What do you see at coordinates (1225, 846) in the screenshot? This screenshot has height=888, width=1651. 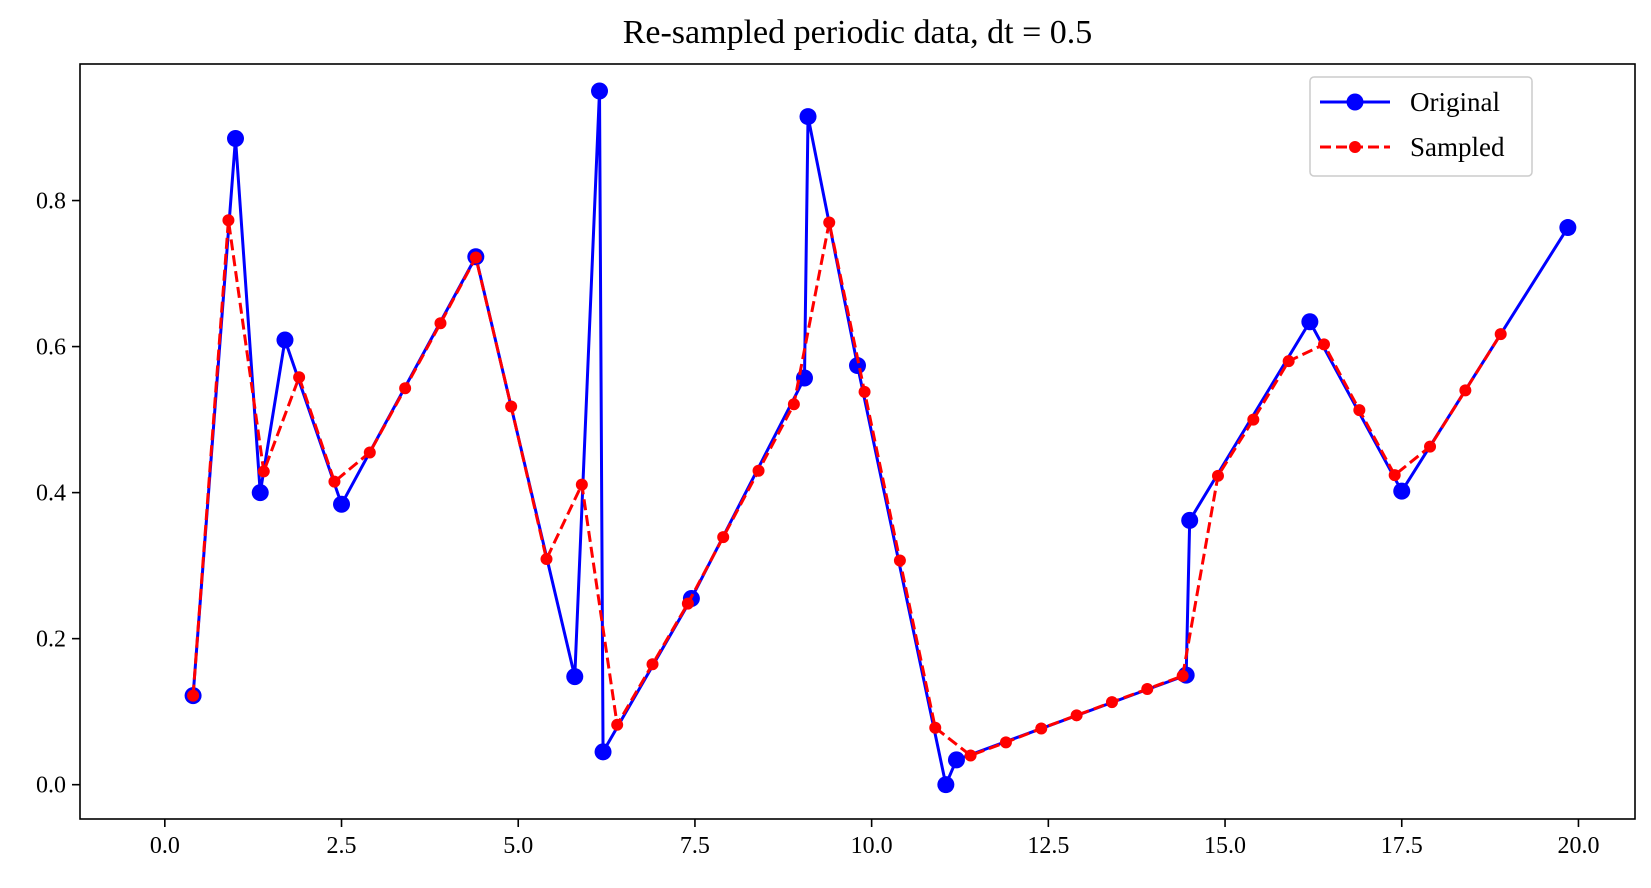 I see `x-tick-label: 15.0` at bounding box center [1225, 846].